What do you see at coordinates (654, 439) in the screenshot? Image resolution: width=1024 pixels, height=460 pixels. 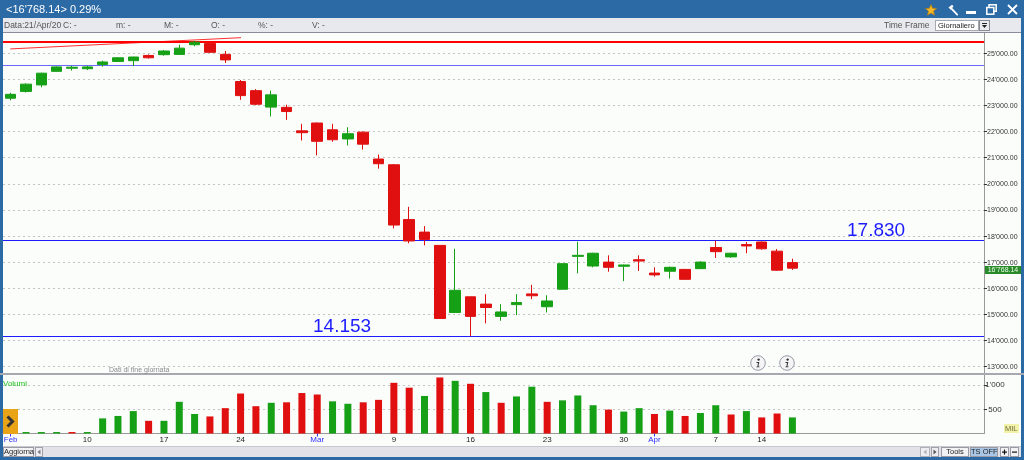 I see `x-tick-label: Apr` at bounding box center [654, 439].